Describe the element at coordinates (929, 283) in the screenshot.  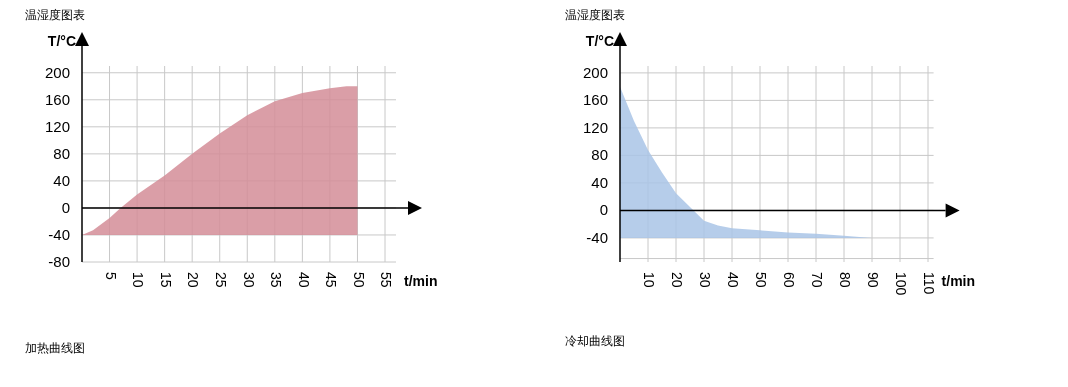
I see `x-tick-label: 110` at that location.